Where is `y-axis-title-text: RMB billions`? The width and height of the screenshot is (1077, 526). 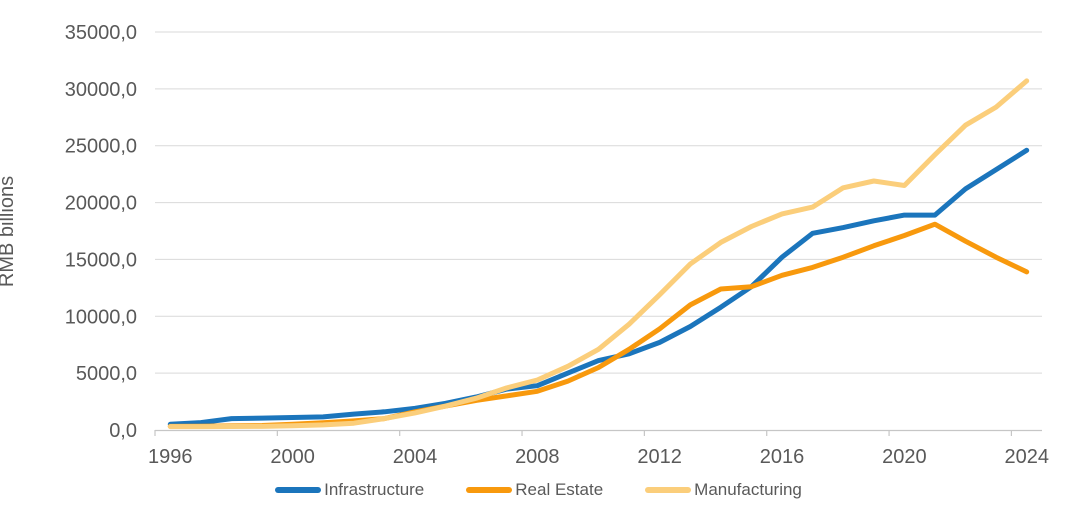
y-axis-title-text: RMB billions is located at coordinates (9, 231).